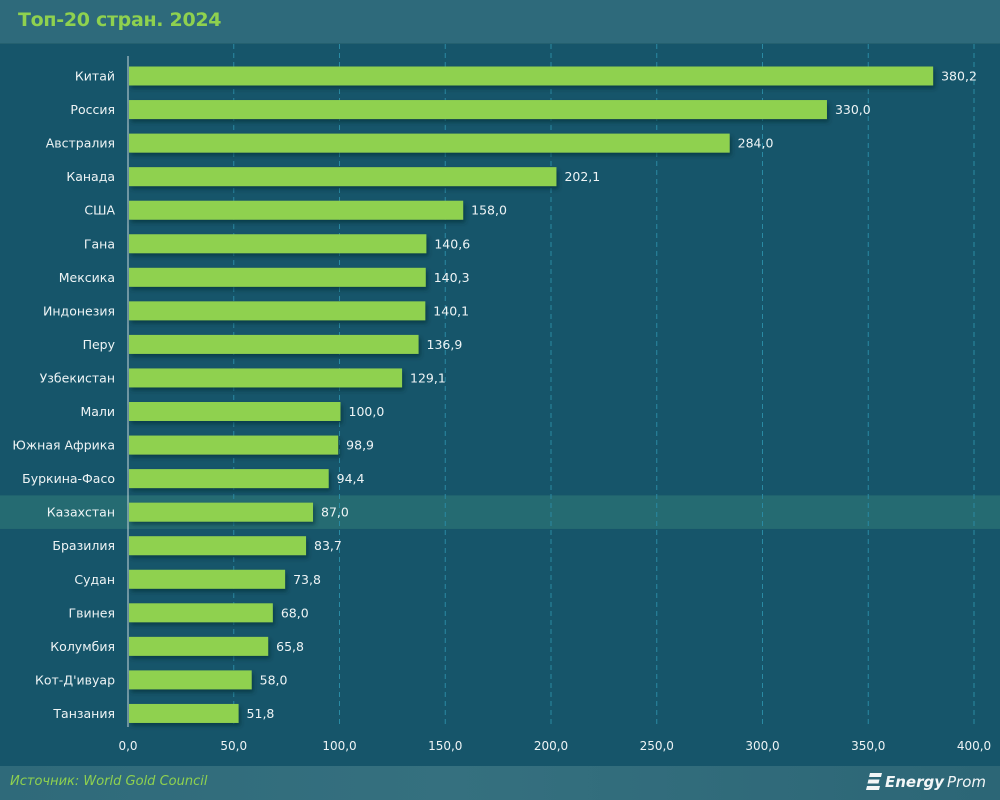  I want to click on x-tick-label: 400,0, so click(974, 746).